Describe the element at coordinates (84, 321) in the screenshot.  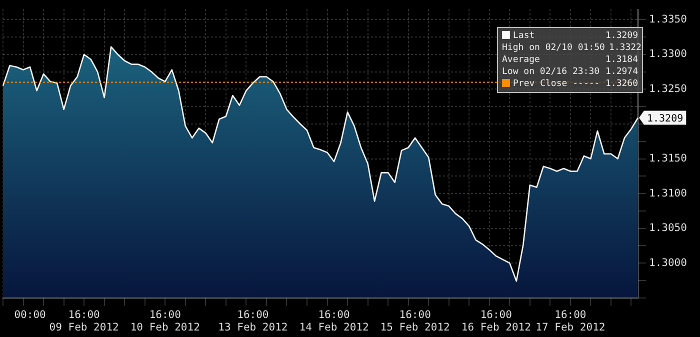
I see `x-tick-label: 16:00 09 Feb 2012` at that location.